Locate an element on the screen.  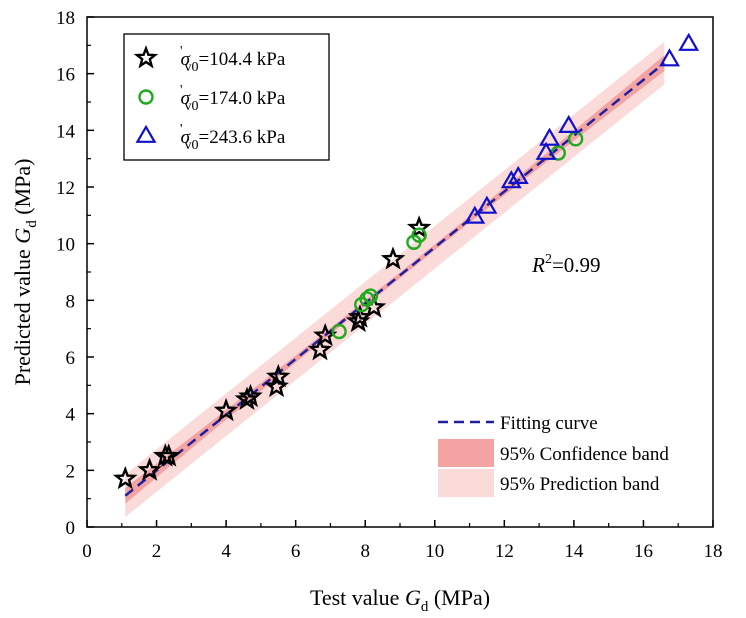
x-tick-label: 2 is located at coordinates (157, 551).